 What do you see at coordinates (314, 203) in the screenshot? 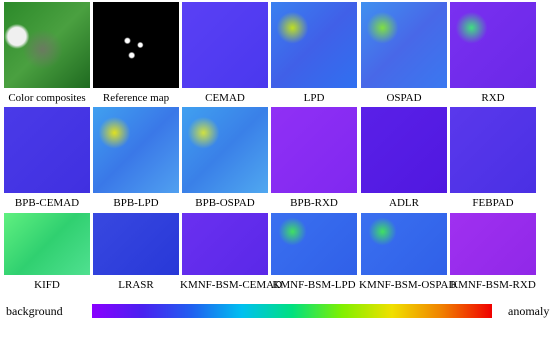
I see `image-label: BPB-RXD` at bounding box center [314, 203].